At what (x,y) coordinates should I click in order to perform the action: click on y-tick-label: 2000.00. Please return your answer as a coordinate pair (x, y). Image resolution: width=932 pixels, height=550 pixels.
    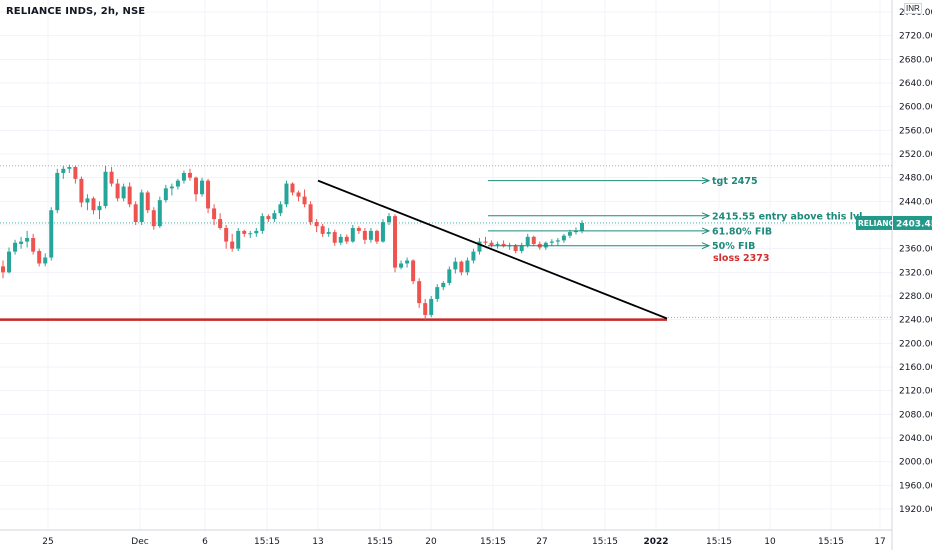
    Looking at the image, I should click on (915, 463).